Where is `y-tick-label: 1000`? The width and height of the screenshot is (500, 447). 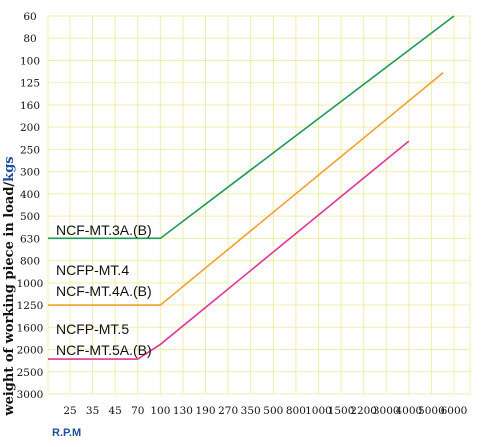 y-tick-label: 1000 is located at coordinates (30, 284).